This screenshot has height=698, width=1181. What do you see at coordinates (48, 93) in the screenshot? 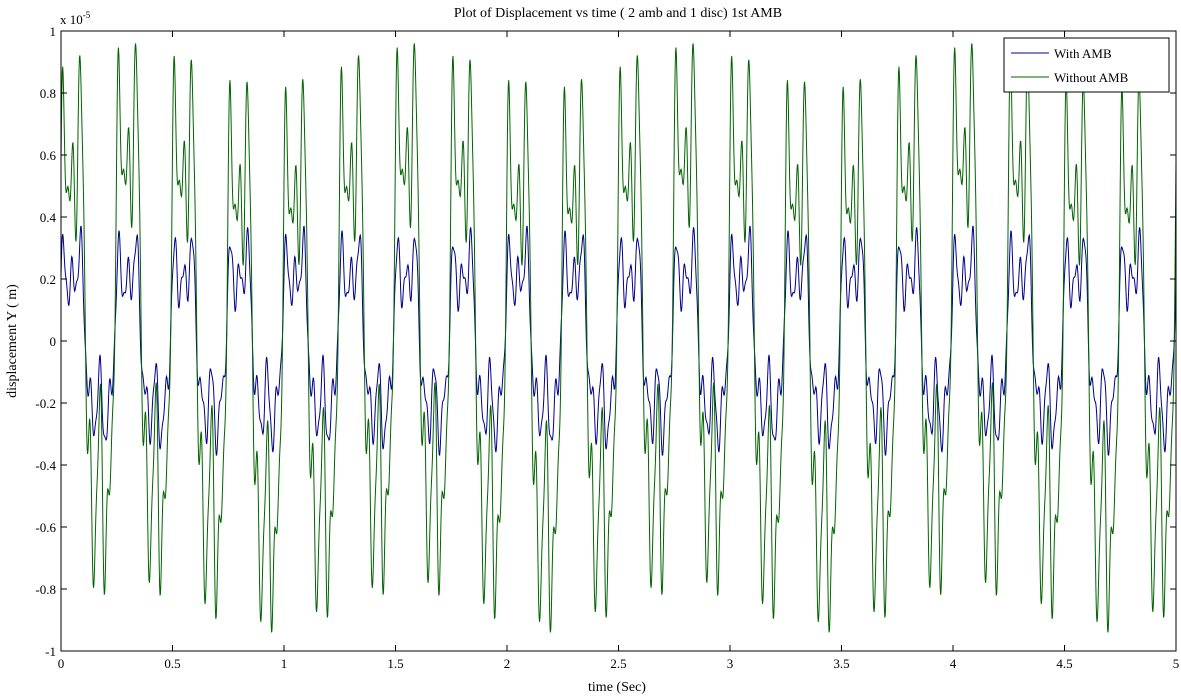
I see `y-tick-label: 0.8` at bounding box center [48, 93].